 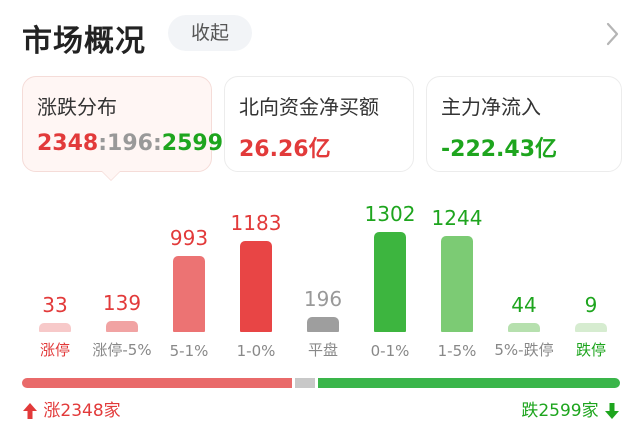 I want to click on main-net-inflow-value: -222.43亿, so click(x=499, y=149).